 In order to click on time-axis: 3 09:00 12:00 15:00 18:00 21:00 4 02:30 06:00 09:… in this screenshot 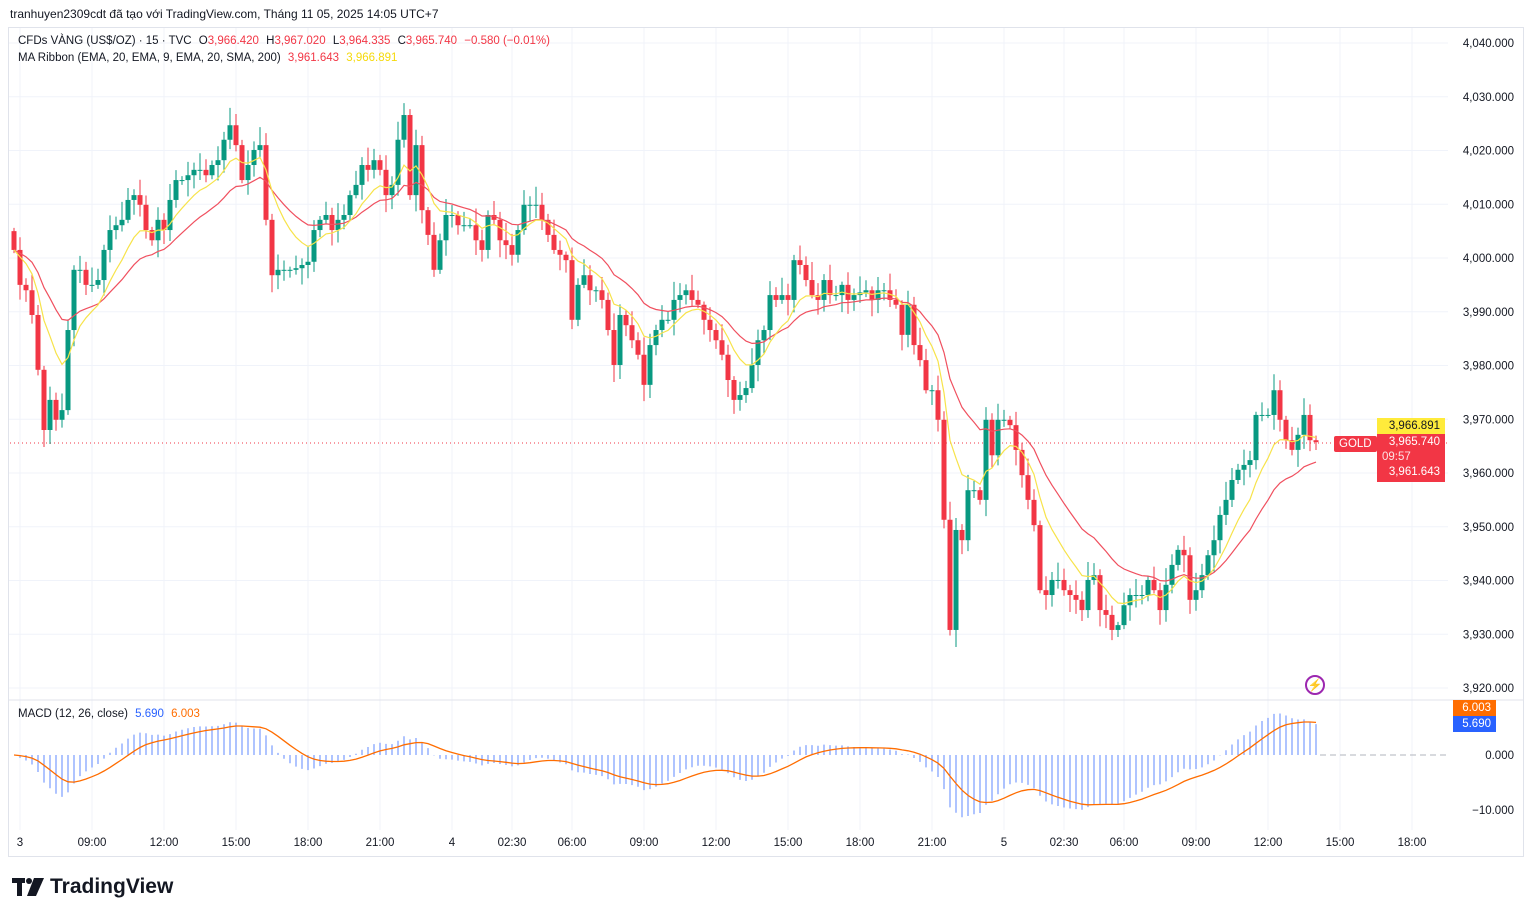, I will do `click(722, 843)`.